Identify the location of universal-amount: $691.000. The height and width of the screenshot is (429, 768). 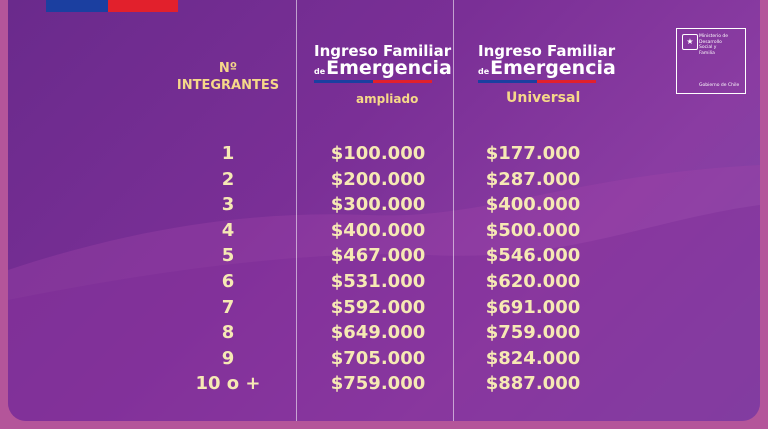
(533, 307).